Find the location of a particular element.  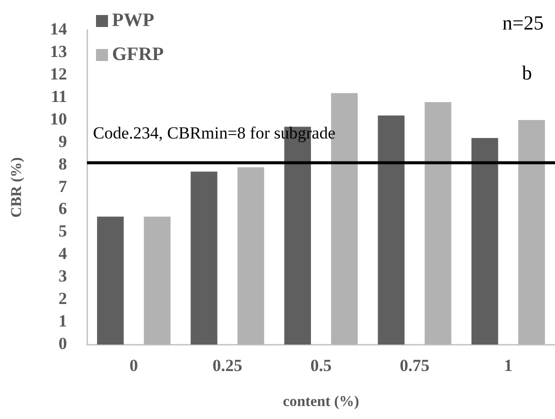

y-tick-label: 3 is located at coordinates (62, 276).